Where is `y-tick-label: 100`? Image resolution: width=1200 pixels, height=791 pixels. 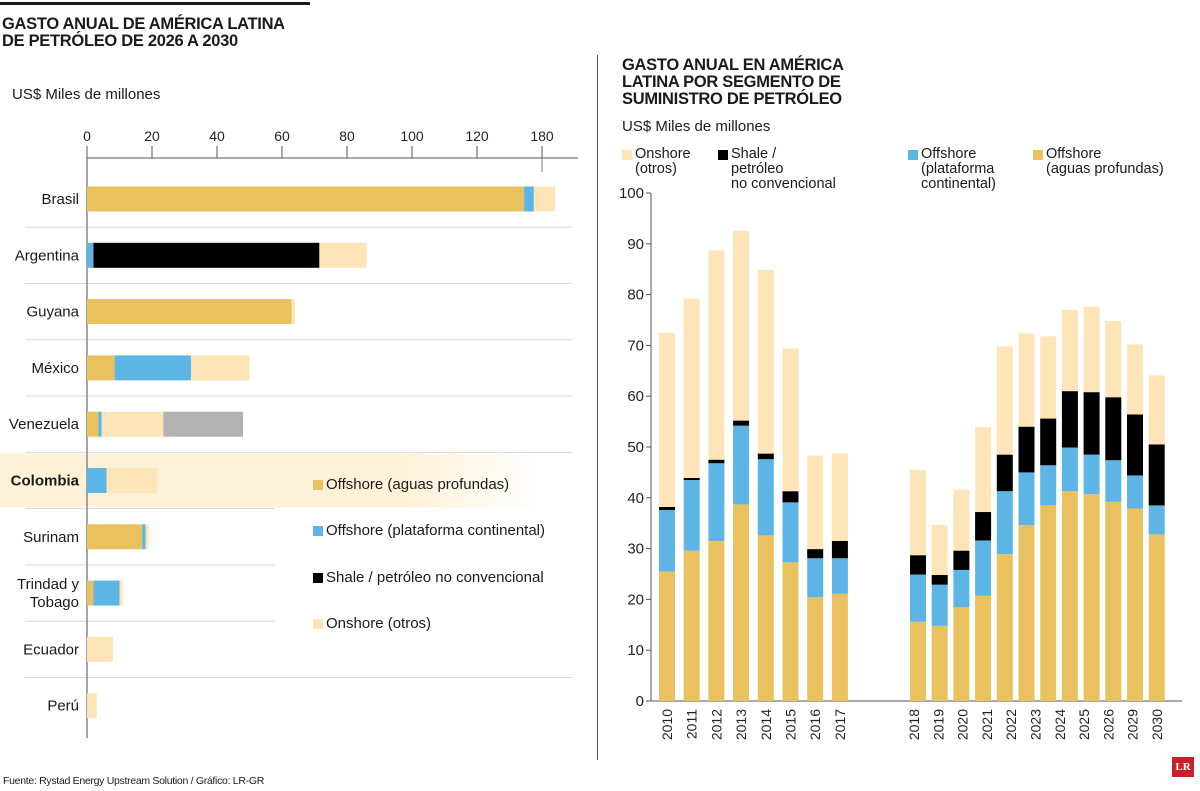 y-tick-label: 100 is located at coordinates (631, 193).